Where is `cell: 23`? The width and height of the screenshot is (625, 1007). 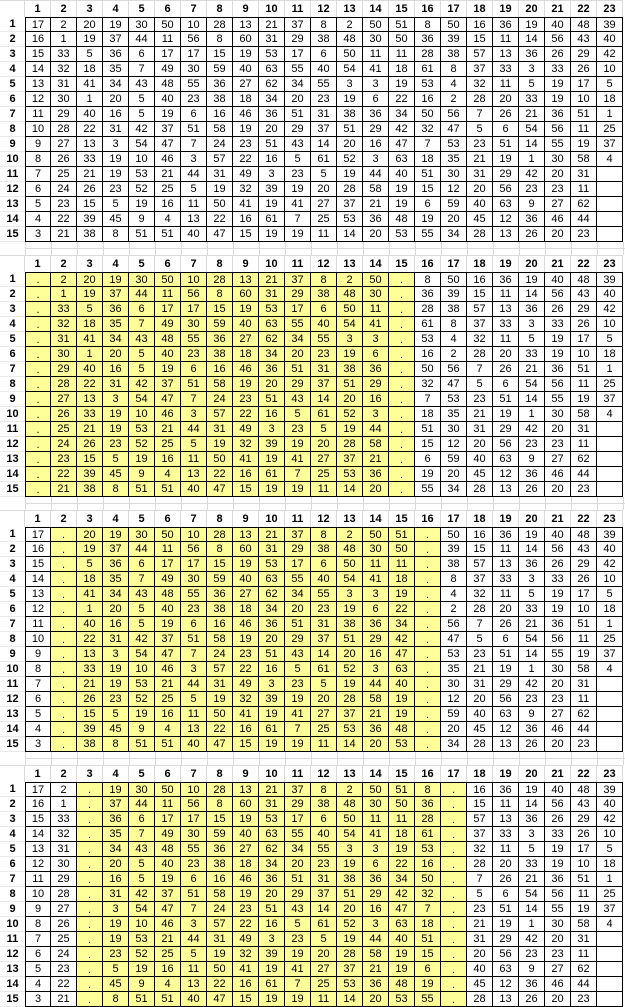
cell: 23 is located at coordinates (584, 999).